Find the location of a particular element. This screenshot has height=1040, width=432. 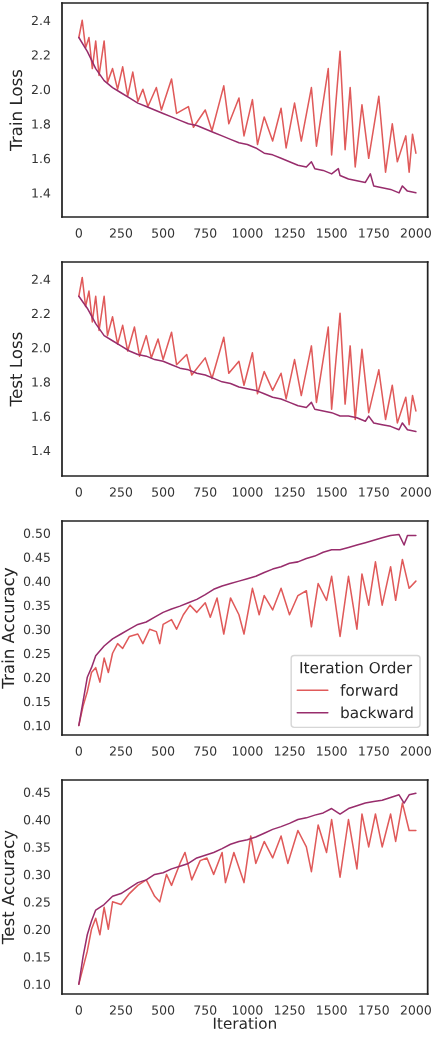

y-axis-title: Train Accuracy is located at coordinates (9, 628).